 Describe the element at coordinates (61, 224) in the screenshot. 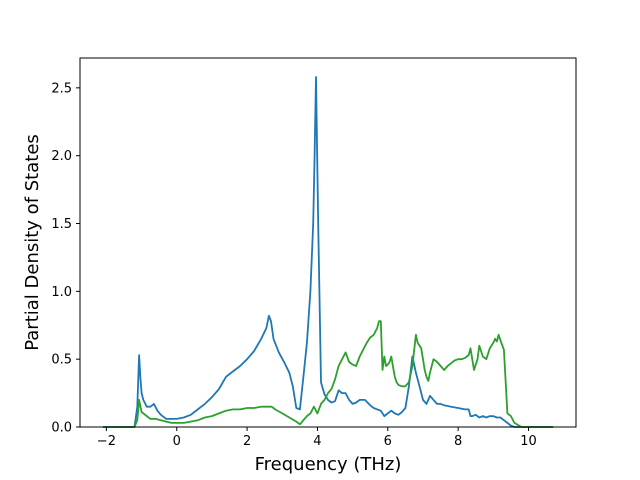

I see `y-tick-label: 1.5` at that location.